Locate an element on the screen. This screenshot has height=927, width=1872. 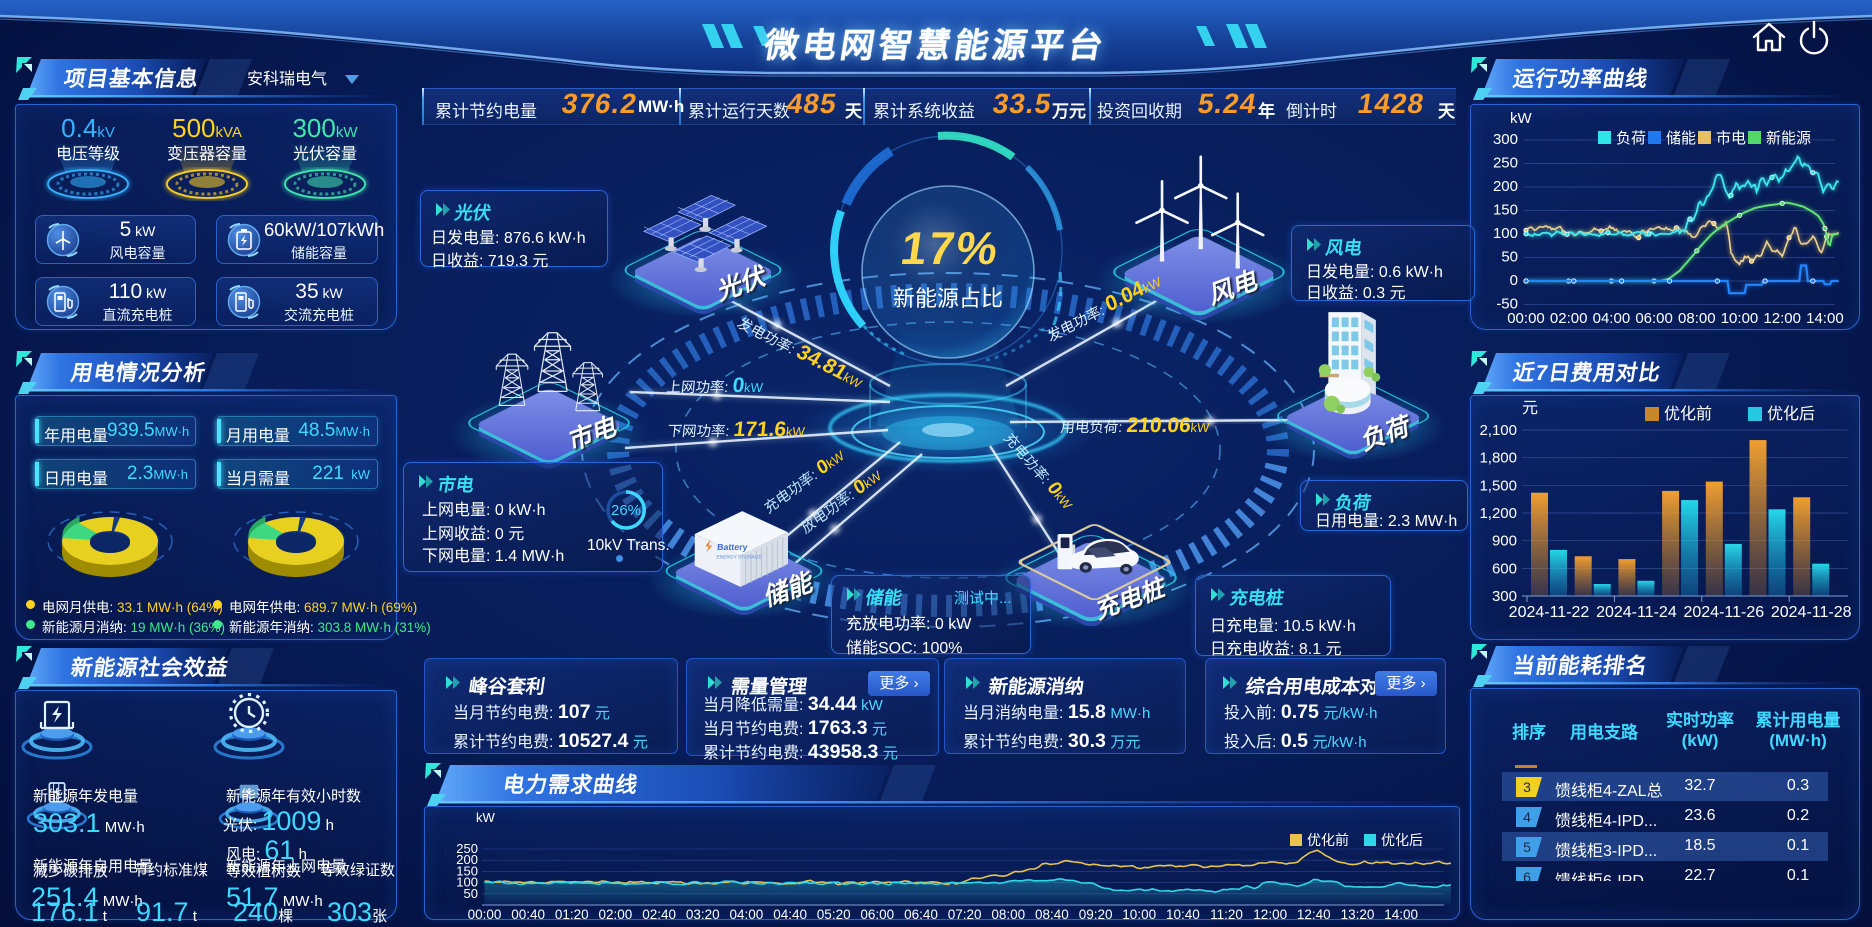
svg-text: 26% is located at coordinates (626, 510).